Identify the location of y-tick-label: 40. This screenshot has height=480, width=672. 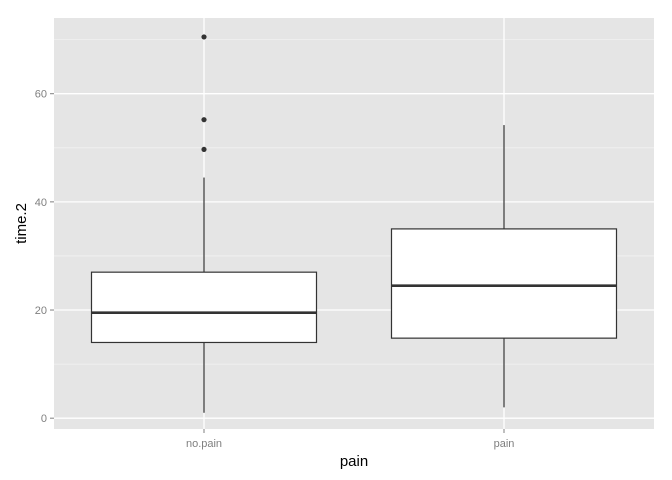
(41, 203).